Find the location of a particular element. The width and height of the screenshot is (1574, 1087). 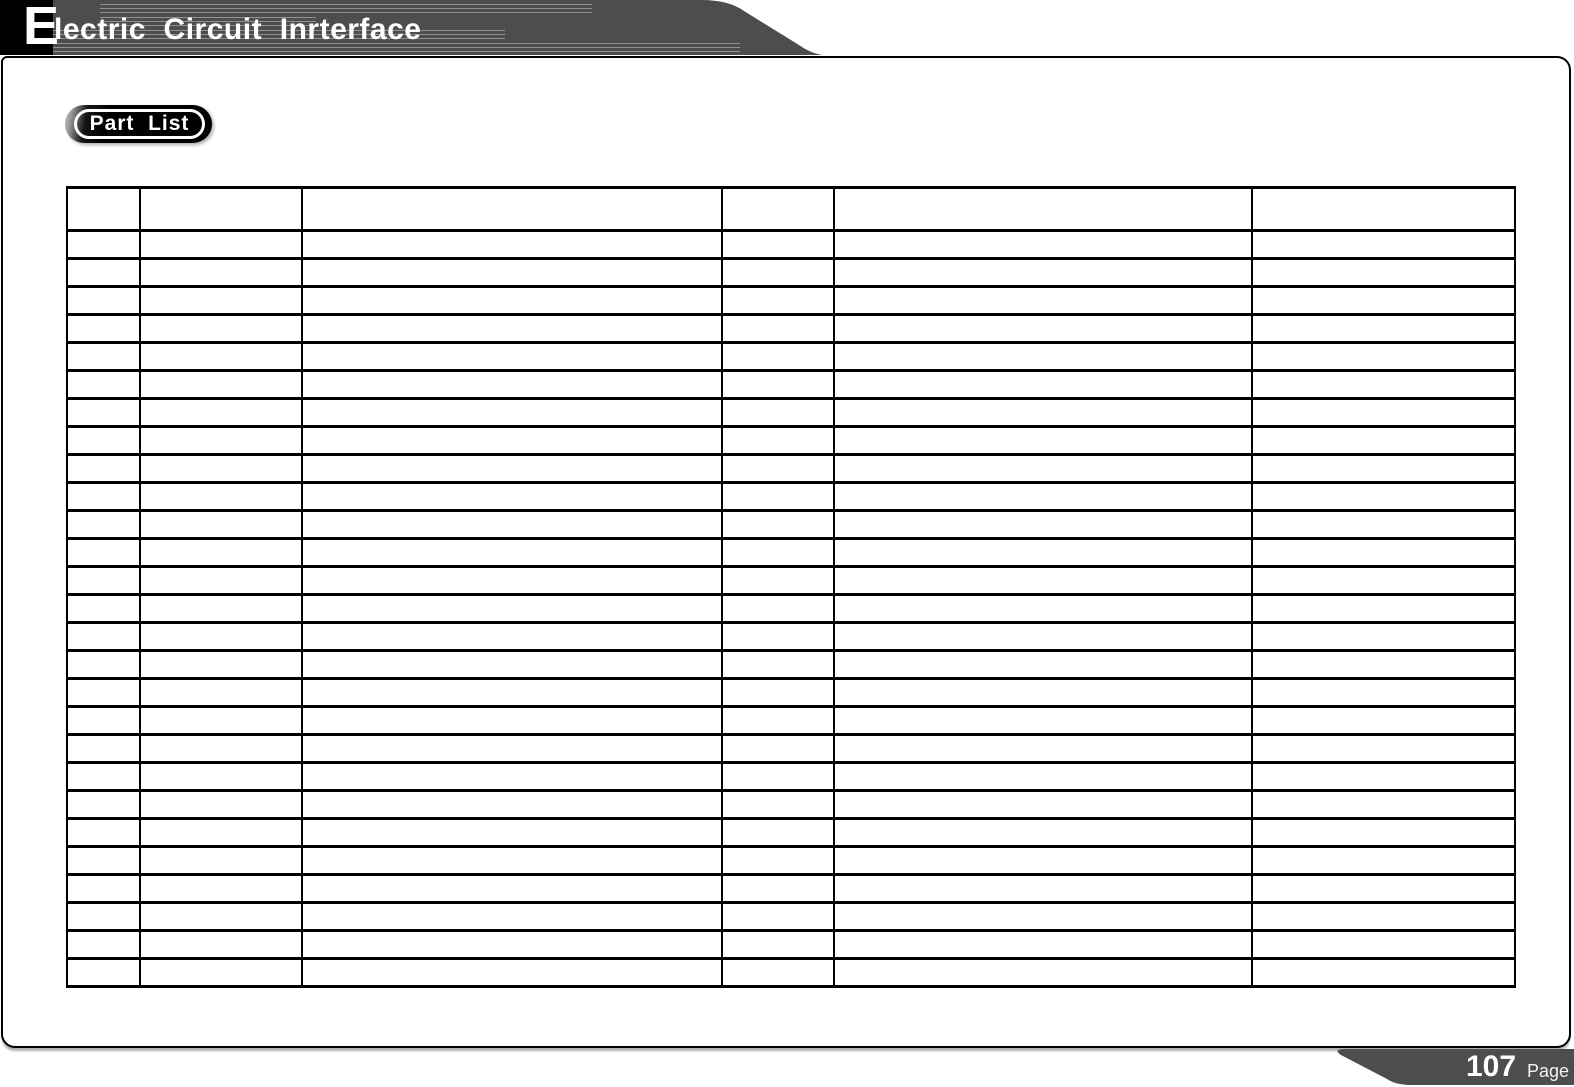

part-list-label: Part List is located at coordinates (139, 123).